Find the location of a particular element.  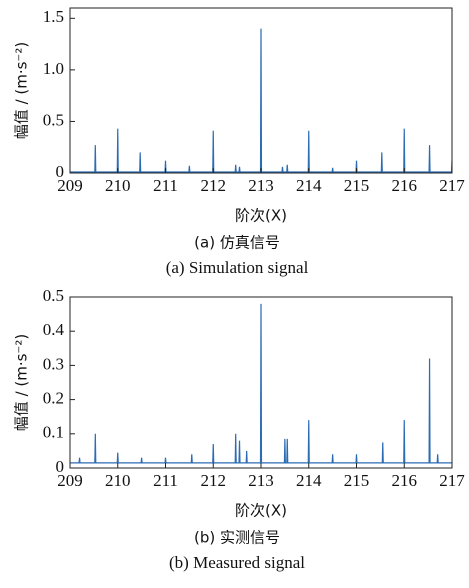

y-tick-label: 0.2 is located at coordinates (53, 398).